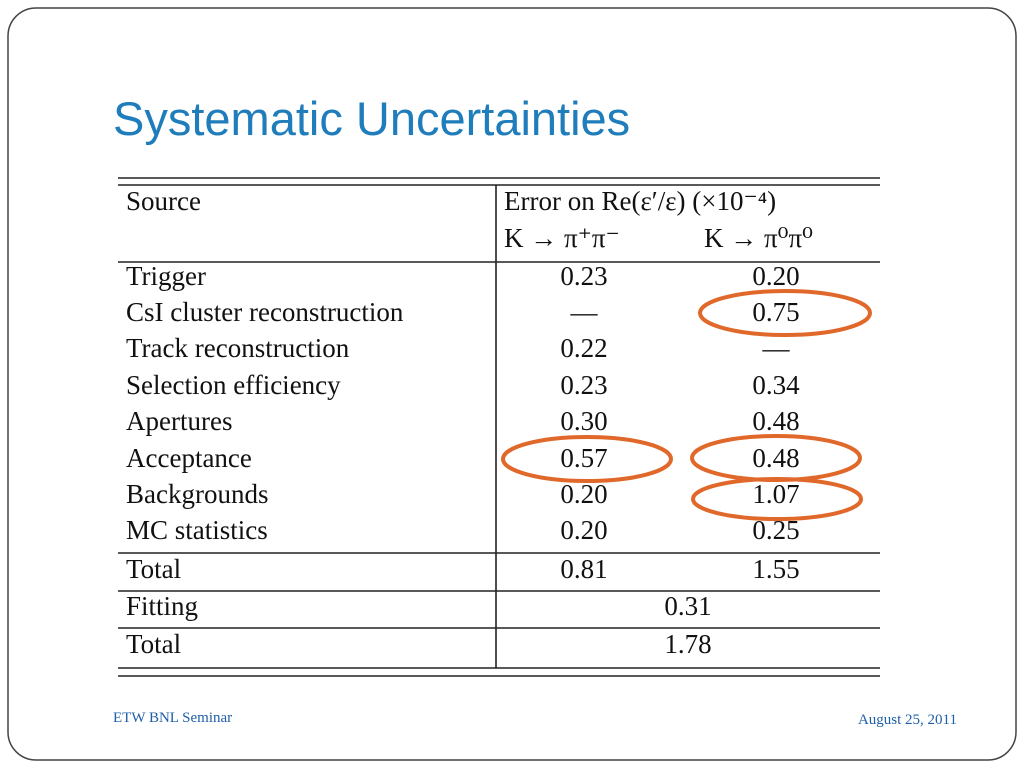 The height and width of the screenshot is (768, 1024). I want to click on highlight-rings, so click(686, 405).